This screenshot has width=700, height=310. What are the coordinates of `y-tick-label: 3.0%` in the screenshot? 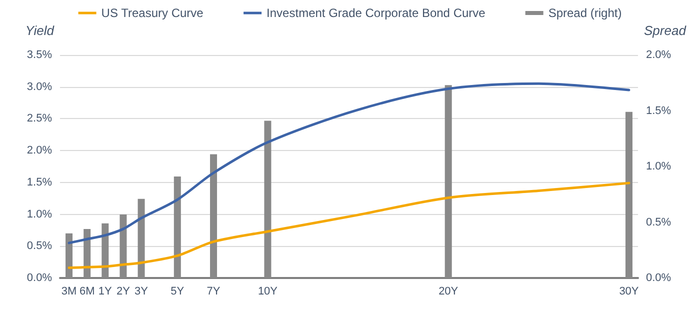 It's located at (39, 86).